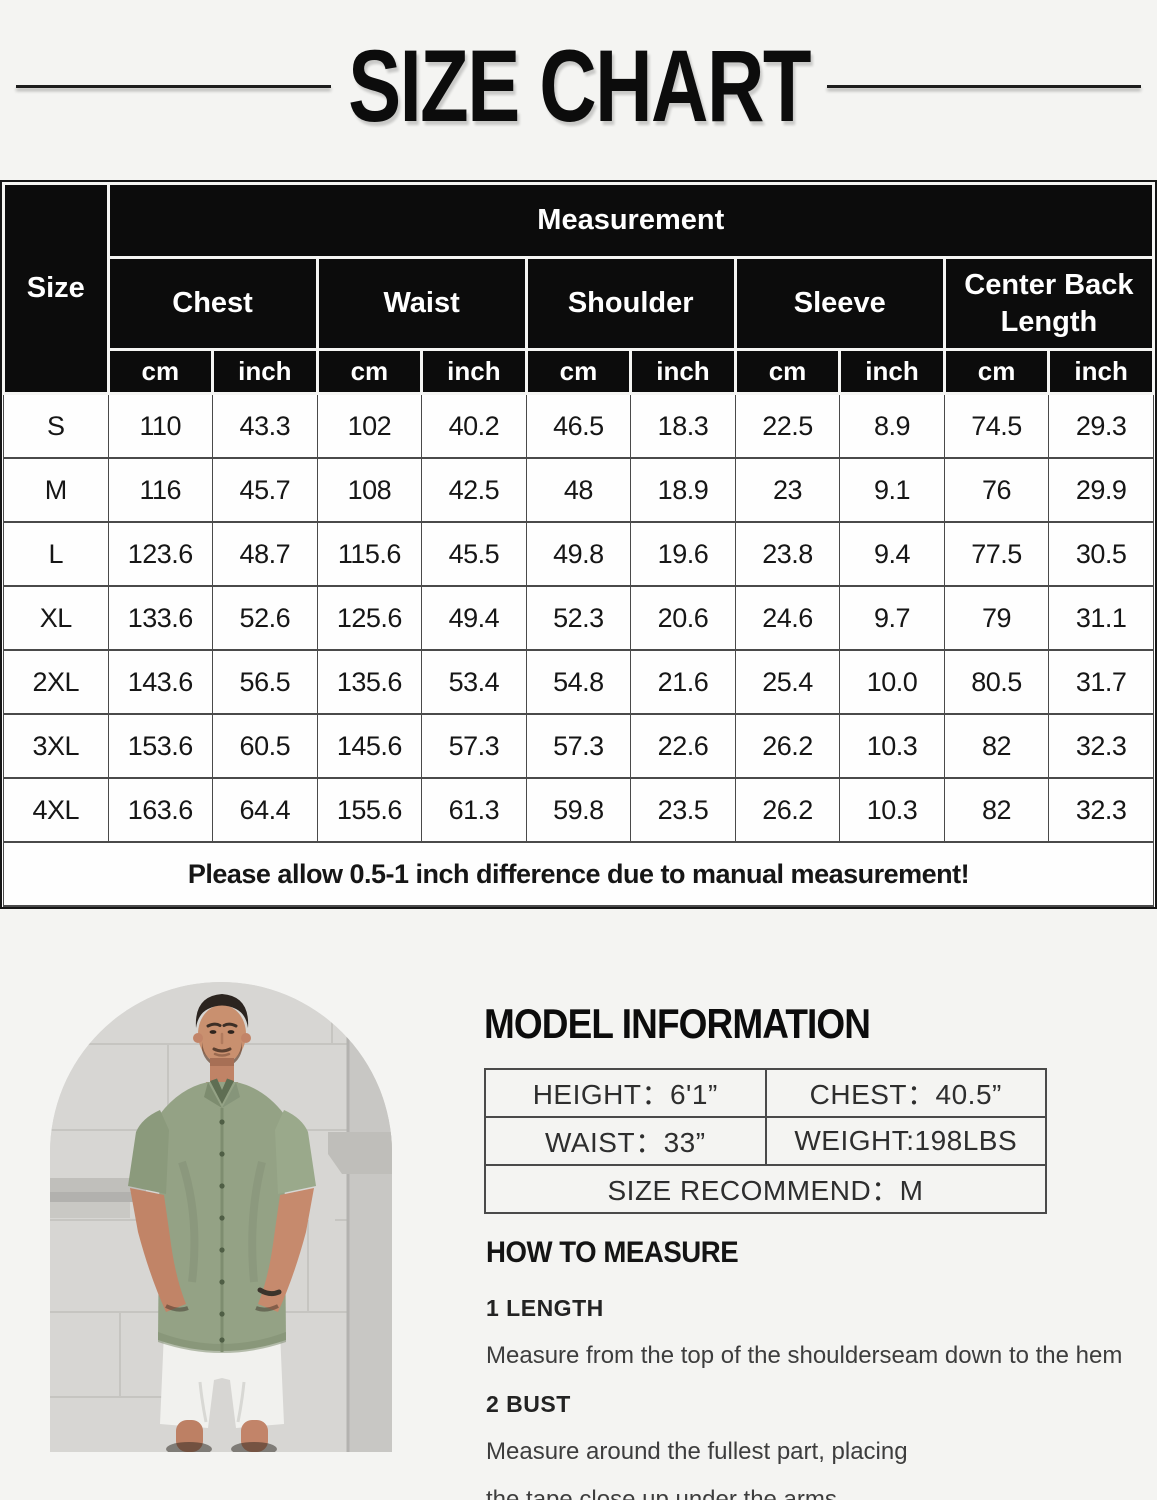 The image size is (1157, 1500). I want to click on measurement-value-cell: 125.6, so click(369, 618).